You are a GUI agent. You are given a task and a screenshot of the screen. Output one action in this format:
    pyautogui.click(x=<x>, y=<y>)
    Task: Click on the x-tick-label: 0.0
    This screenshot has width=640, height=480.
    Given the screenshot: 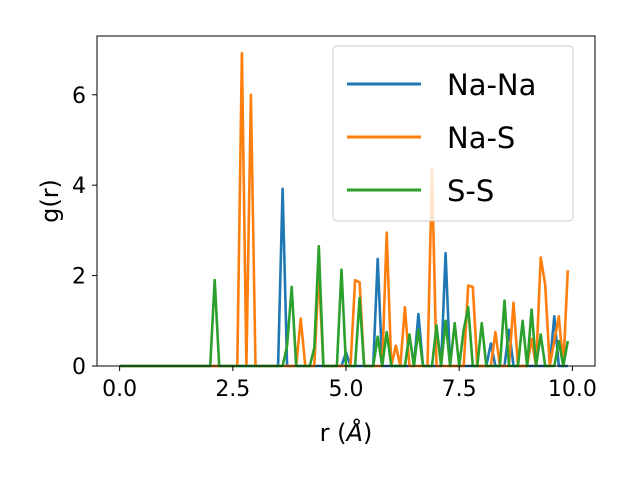 What is the action you would take?
    pyautogui.click(x=119, y=389)
    